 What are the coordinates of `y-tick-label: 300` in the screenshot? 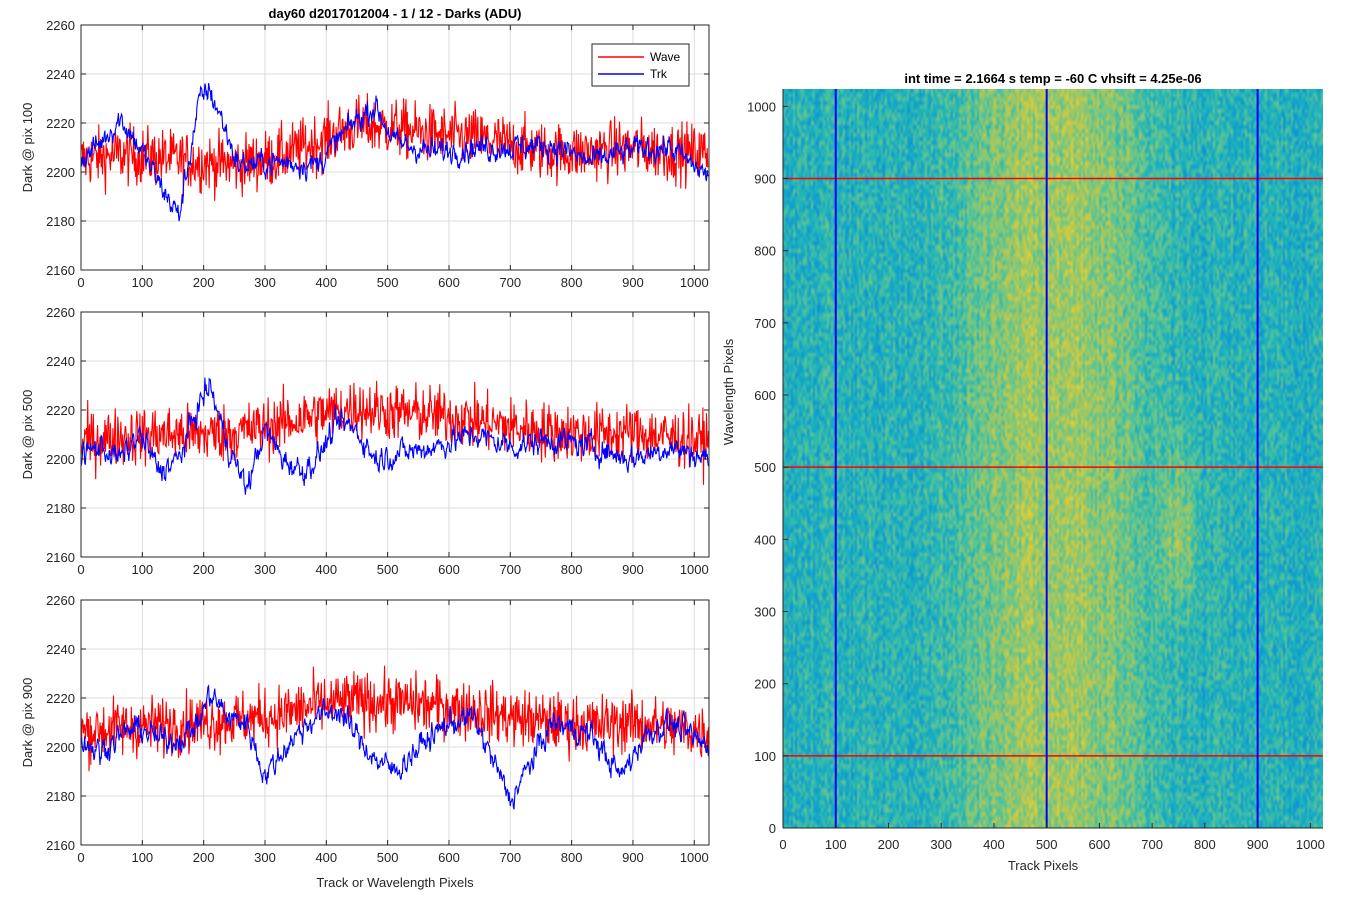 It's located at (765, 611).